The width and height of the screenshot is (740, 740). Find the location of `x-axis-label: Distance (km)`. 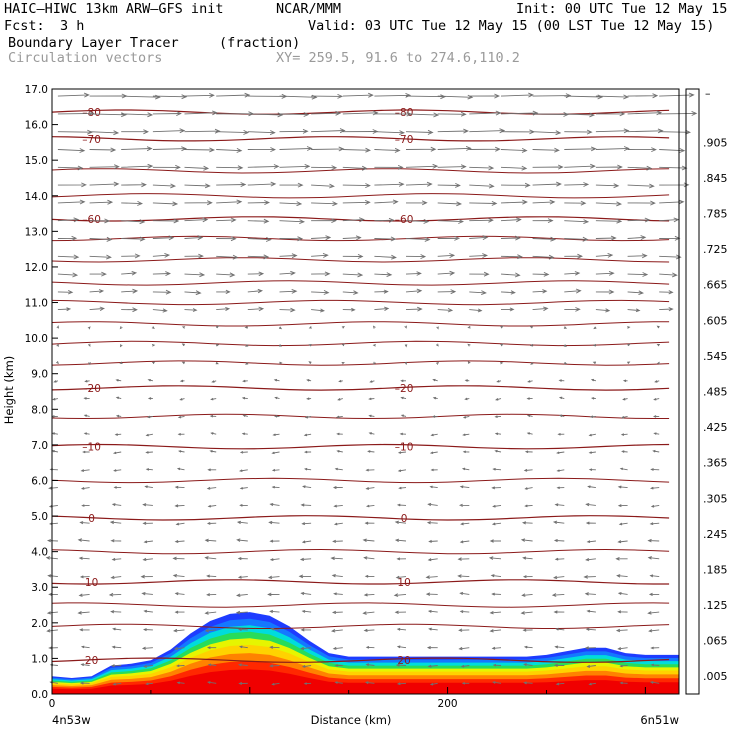

x-axis-label: Distance (km) is located at coordinates (351, 720).